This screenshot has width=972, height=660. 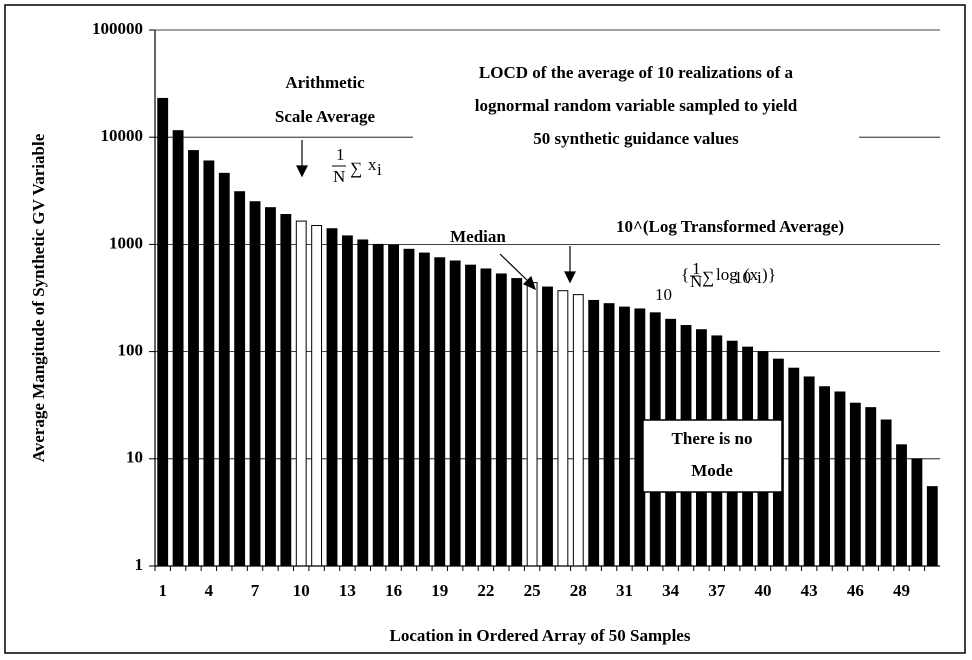 I want to click on x-tick-label: 34, so click(x=671, y=590).